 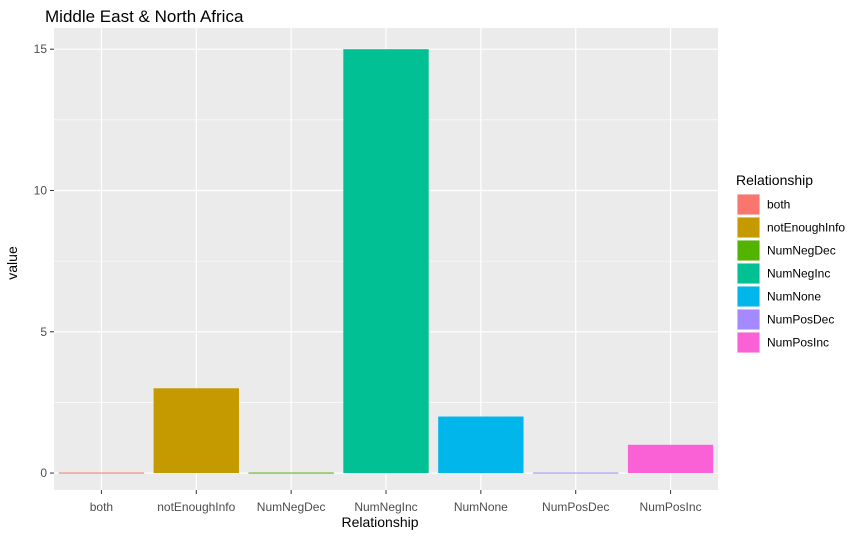 I want to click on x-tick-label: both, so click(x=101, y=507).